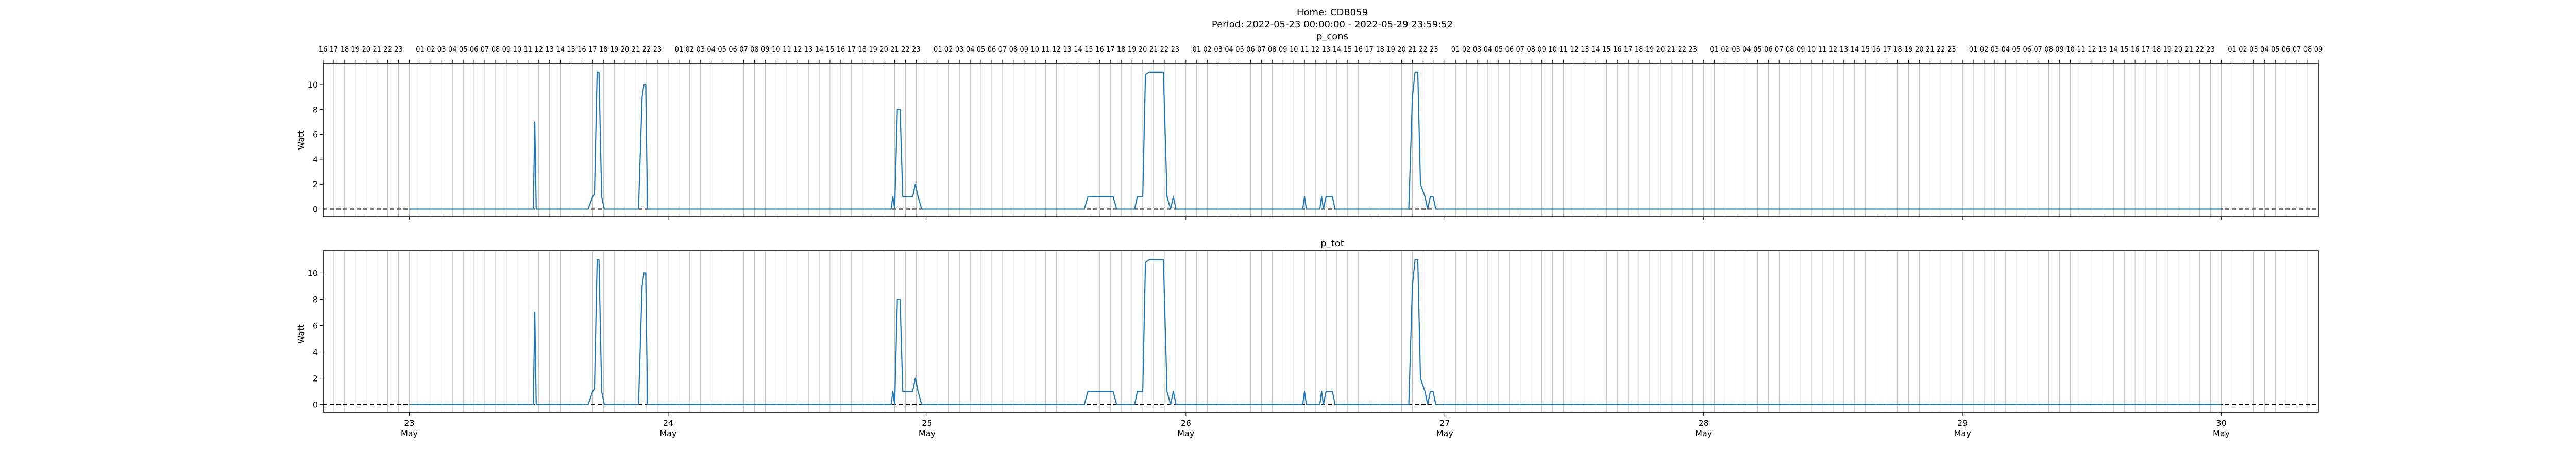 The height and width of the screenshot is (464, 2576). I want to click on x-tick-day-label: 23, so click(409, 423).